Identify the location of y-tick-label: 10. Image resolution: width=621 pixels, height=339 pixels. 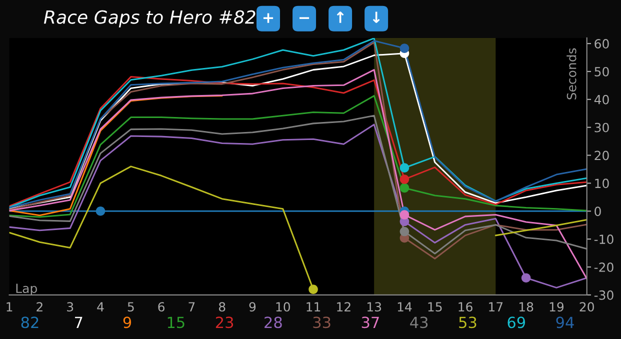
(602, 183).